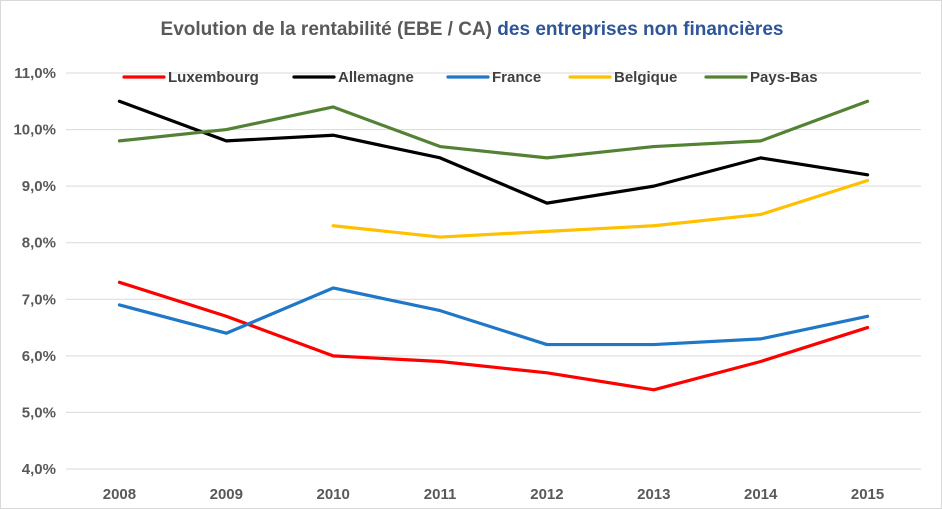 The width and height of the screenshot is (942, 509). What do you see at coordinates (39, 243) in the screenshot?
I see `y-tick-label: 8,0%` at bounding box center [39, 243].